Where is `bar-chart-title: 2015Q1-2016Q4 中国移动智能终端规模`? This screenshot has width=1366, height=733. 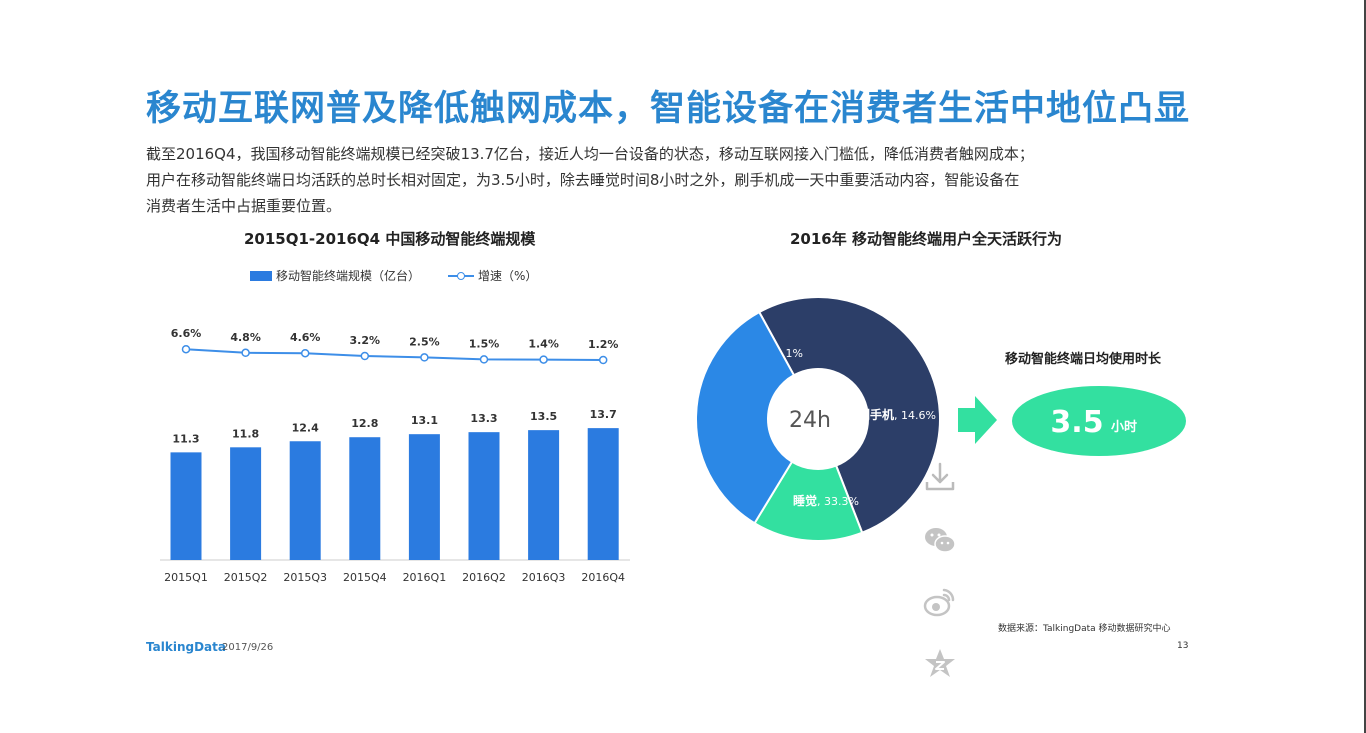
bar-chart-title: 2015Q1-2016Q4 中国移动智能终端规模 is located at coordinates (390, 239).